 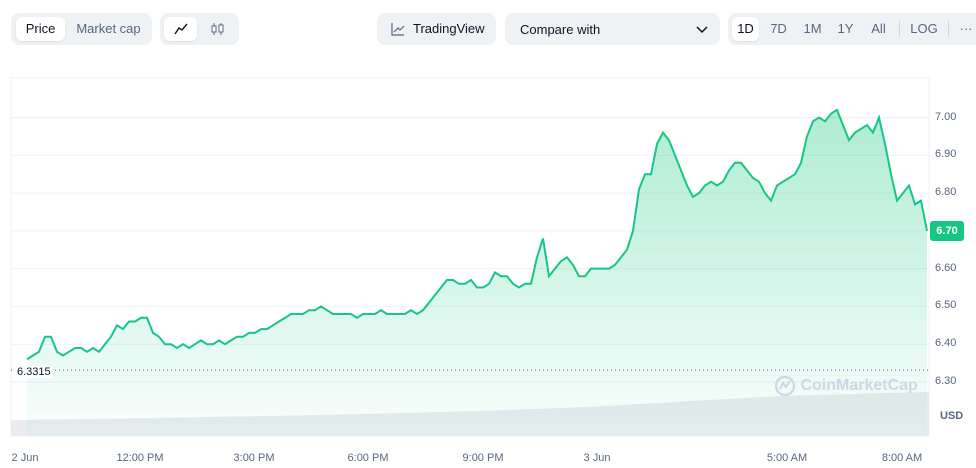 I want to click on range-toggle: 1D 7D 1M 1Y All LOG ···, so click(x=852, y=29).